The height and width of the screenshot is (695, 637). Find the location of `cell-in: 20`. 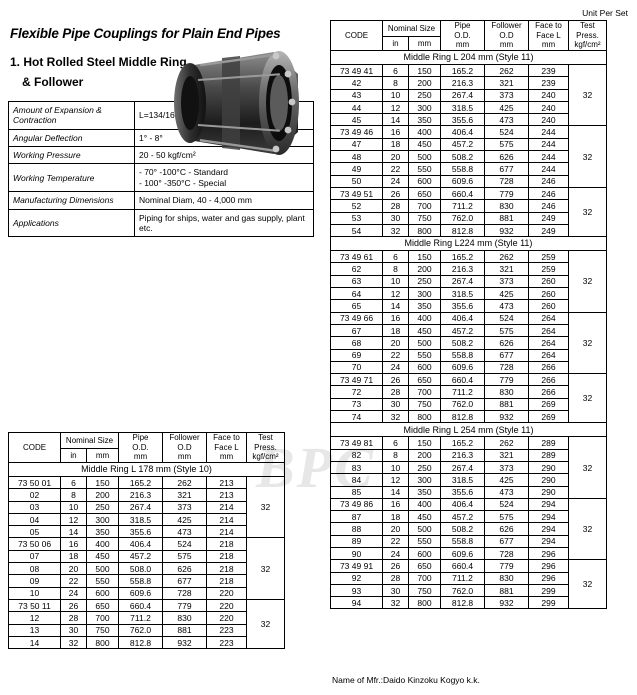

cell-in: 20 is located at coordinates (395, 529).